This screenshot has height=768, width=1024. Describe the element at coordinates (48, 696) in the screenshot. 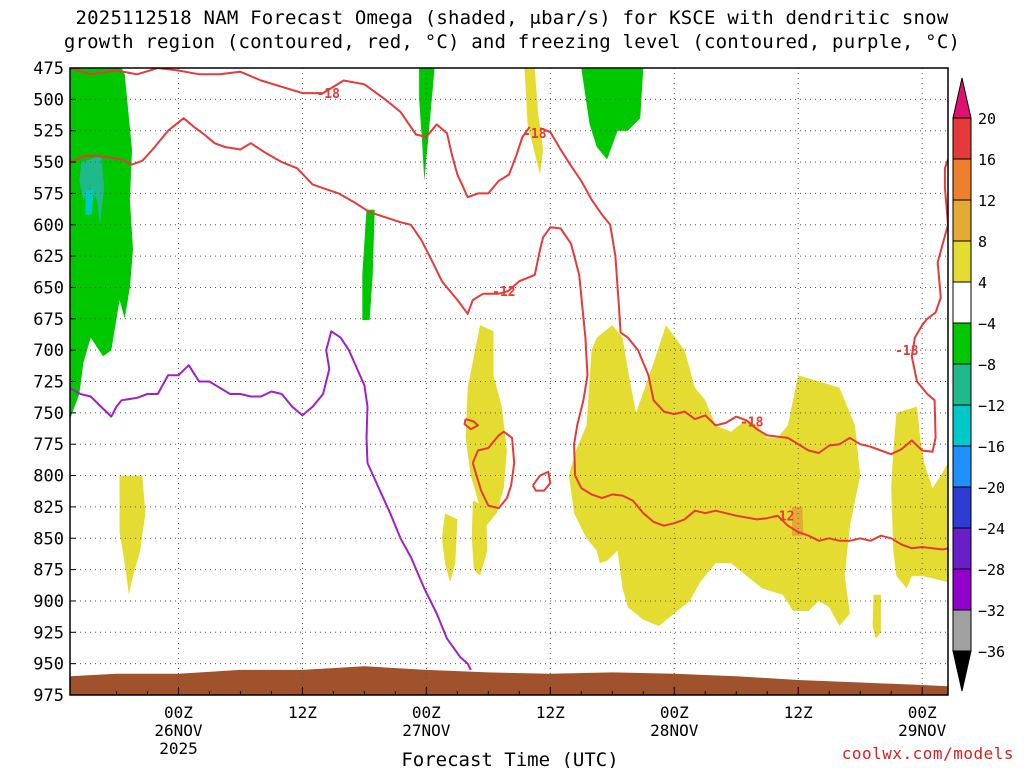

I see `y-tick-label: 975` at that location.